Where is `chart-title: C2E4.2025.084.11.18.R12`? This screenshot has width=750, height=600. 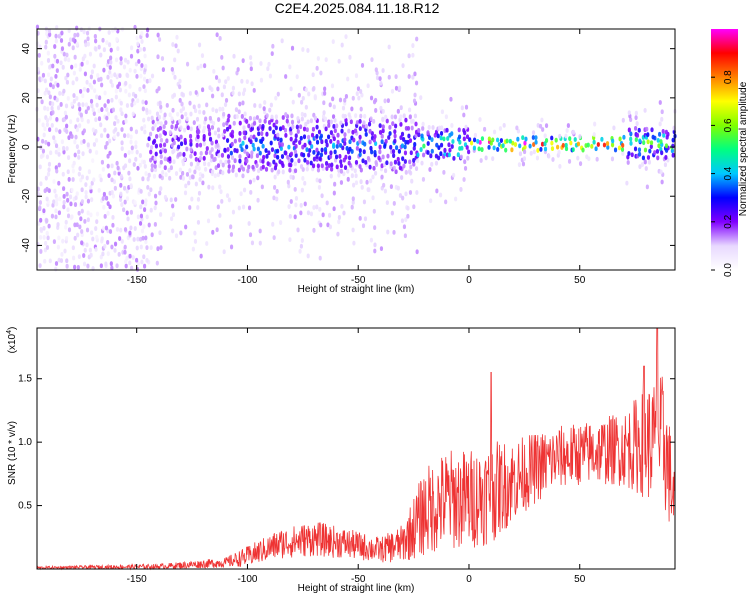
chart-title: C2E4.2025.084.11.18.R12 is located at coordinates (357, 8).